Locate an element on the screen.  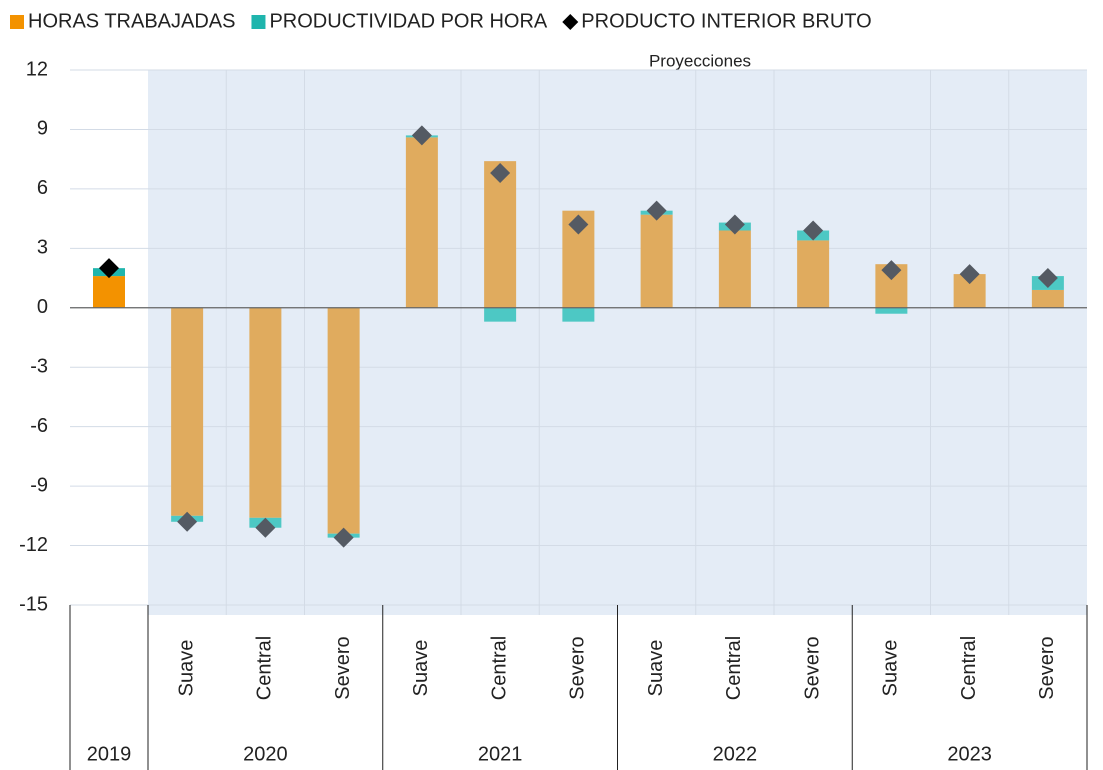
y-tick-label: -9 is located at coordinates (39, 485).